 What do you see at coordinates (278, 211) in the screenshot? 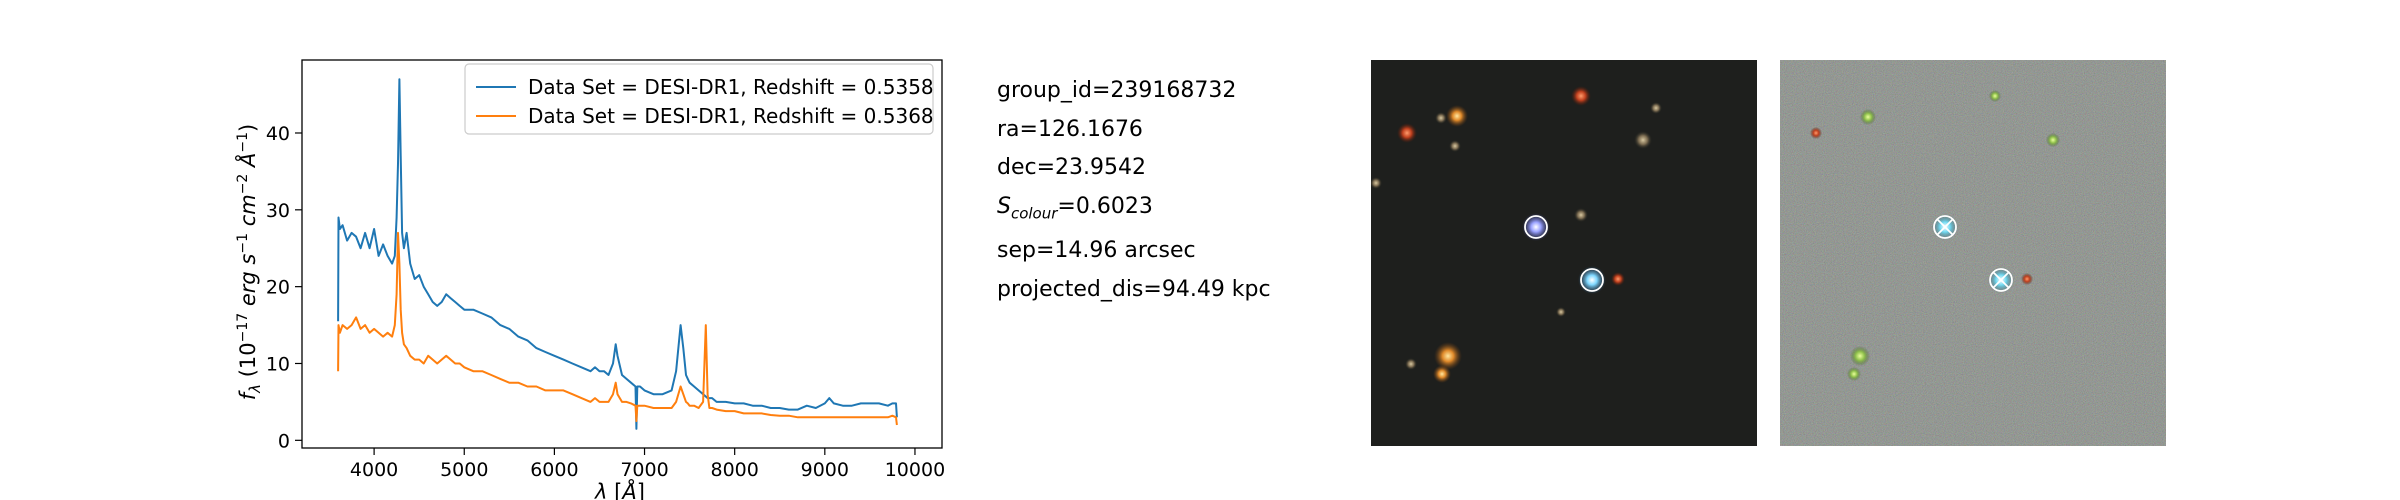
I see `y-tick-label: 30` at bounding box center [278, 211].